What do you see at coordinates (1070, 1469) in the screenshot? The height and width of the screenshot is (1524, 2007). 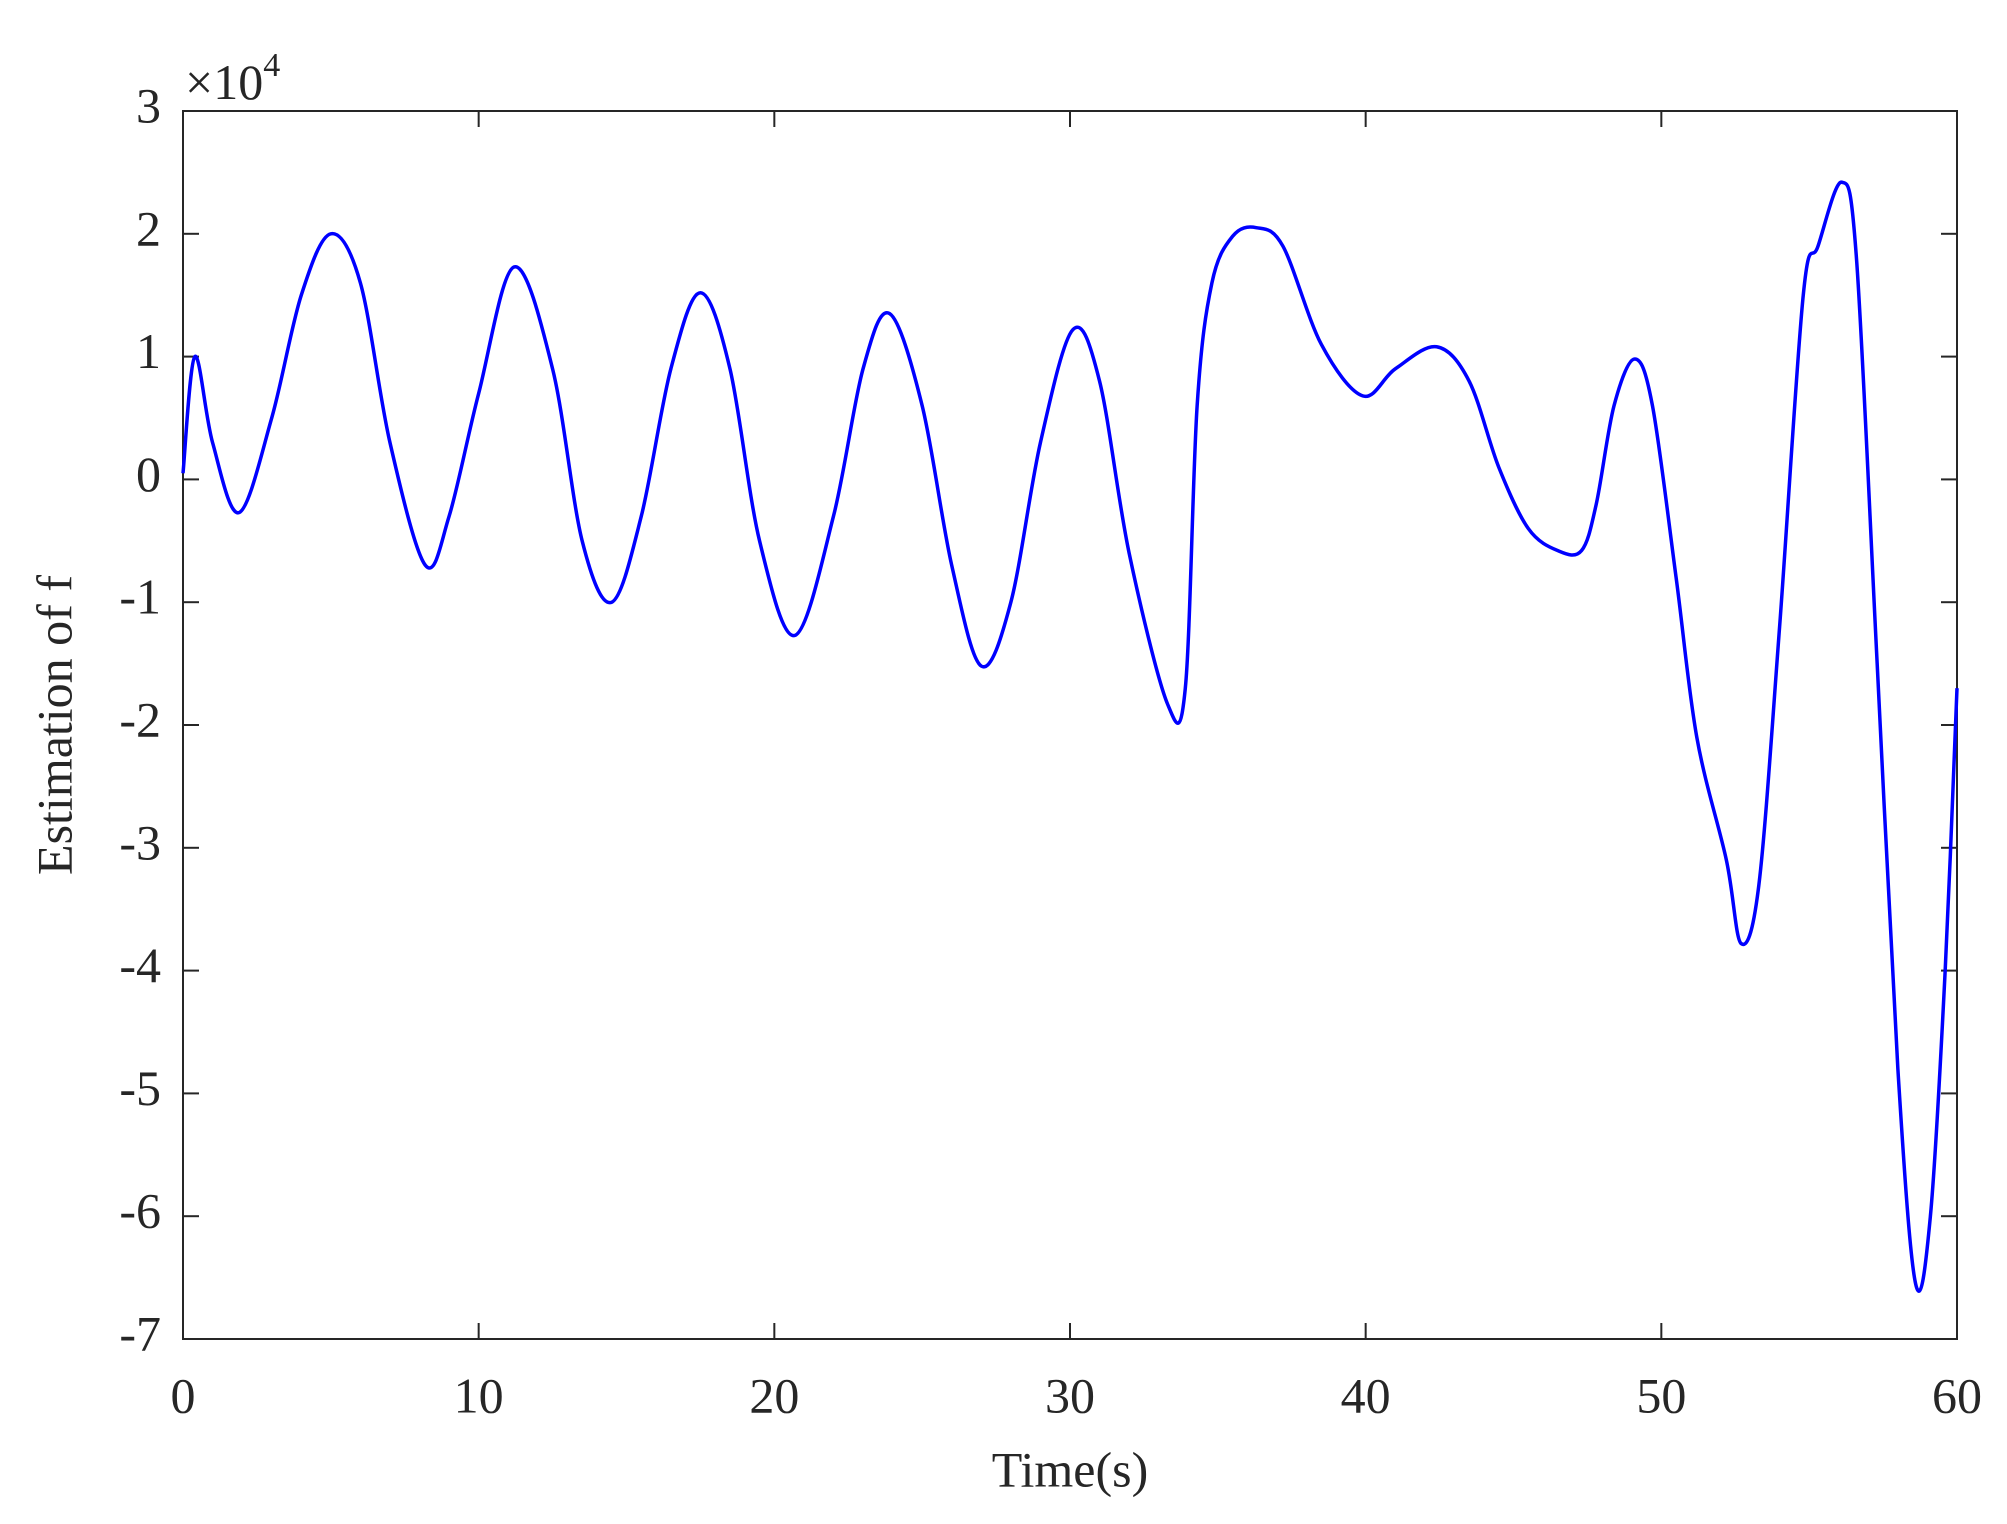 I see `x-axis-label: Time(s)` at bounding box center [1070, 1469].